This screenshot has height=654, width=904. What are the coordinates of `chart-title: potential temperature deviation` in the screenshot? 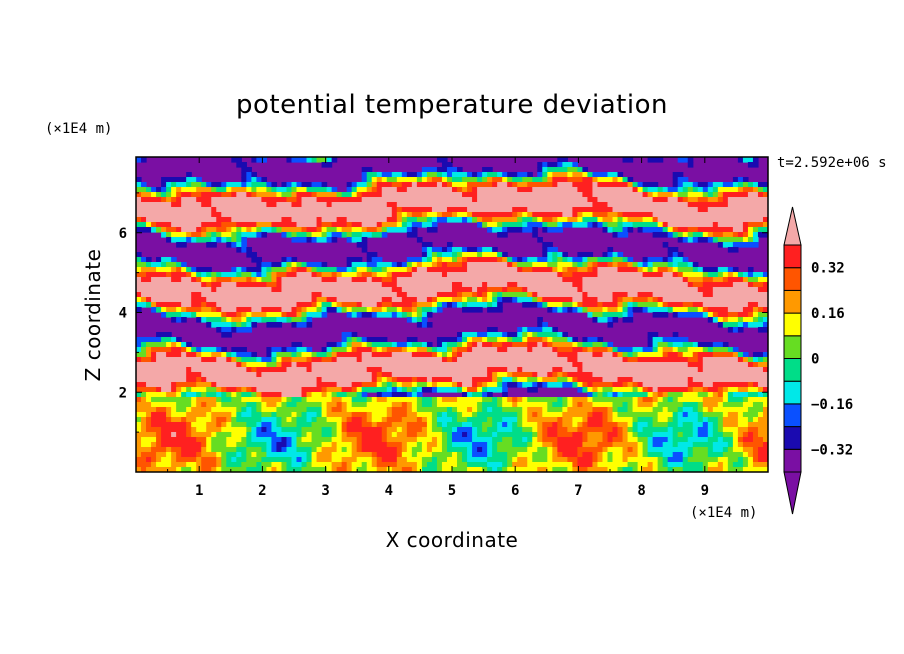 It's located at (452, 105).